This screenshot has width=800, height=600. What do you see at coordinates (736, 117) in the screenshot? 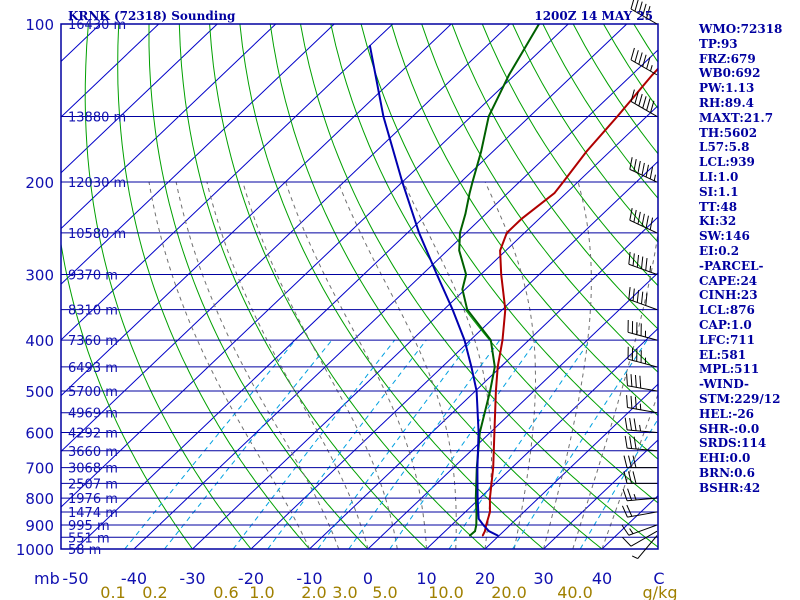
I see `sounding-index-item: MAXT:21.7` at bounding box center [736, 117].